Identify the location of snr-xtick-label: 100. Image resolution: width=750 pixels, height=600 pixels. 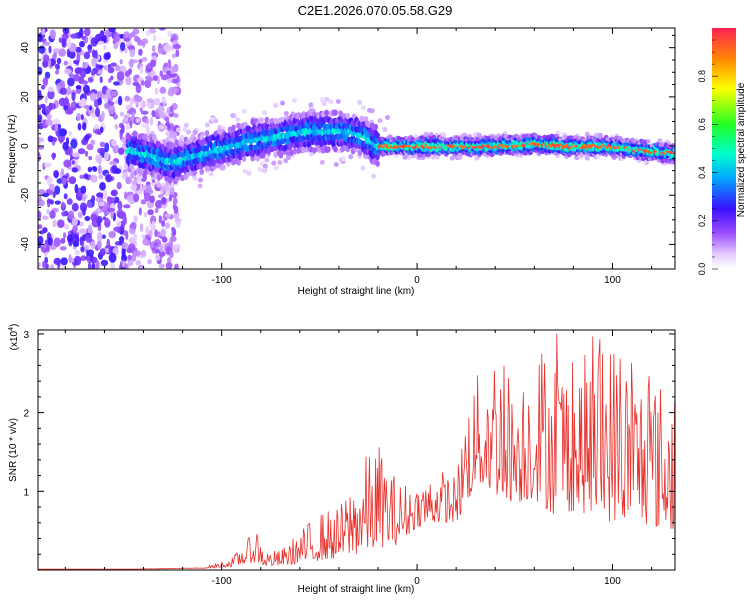
(612, 581).